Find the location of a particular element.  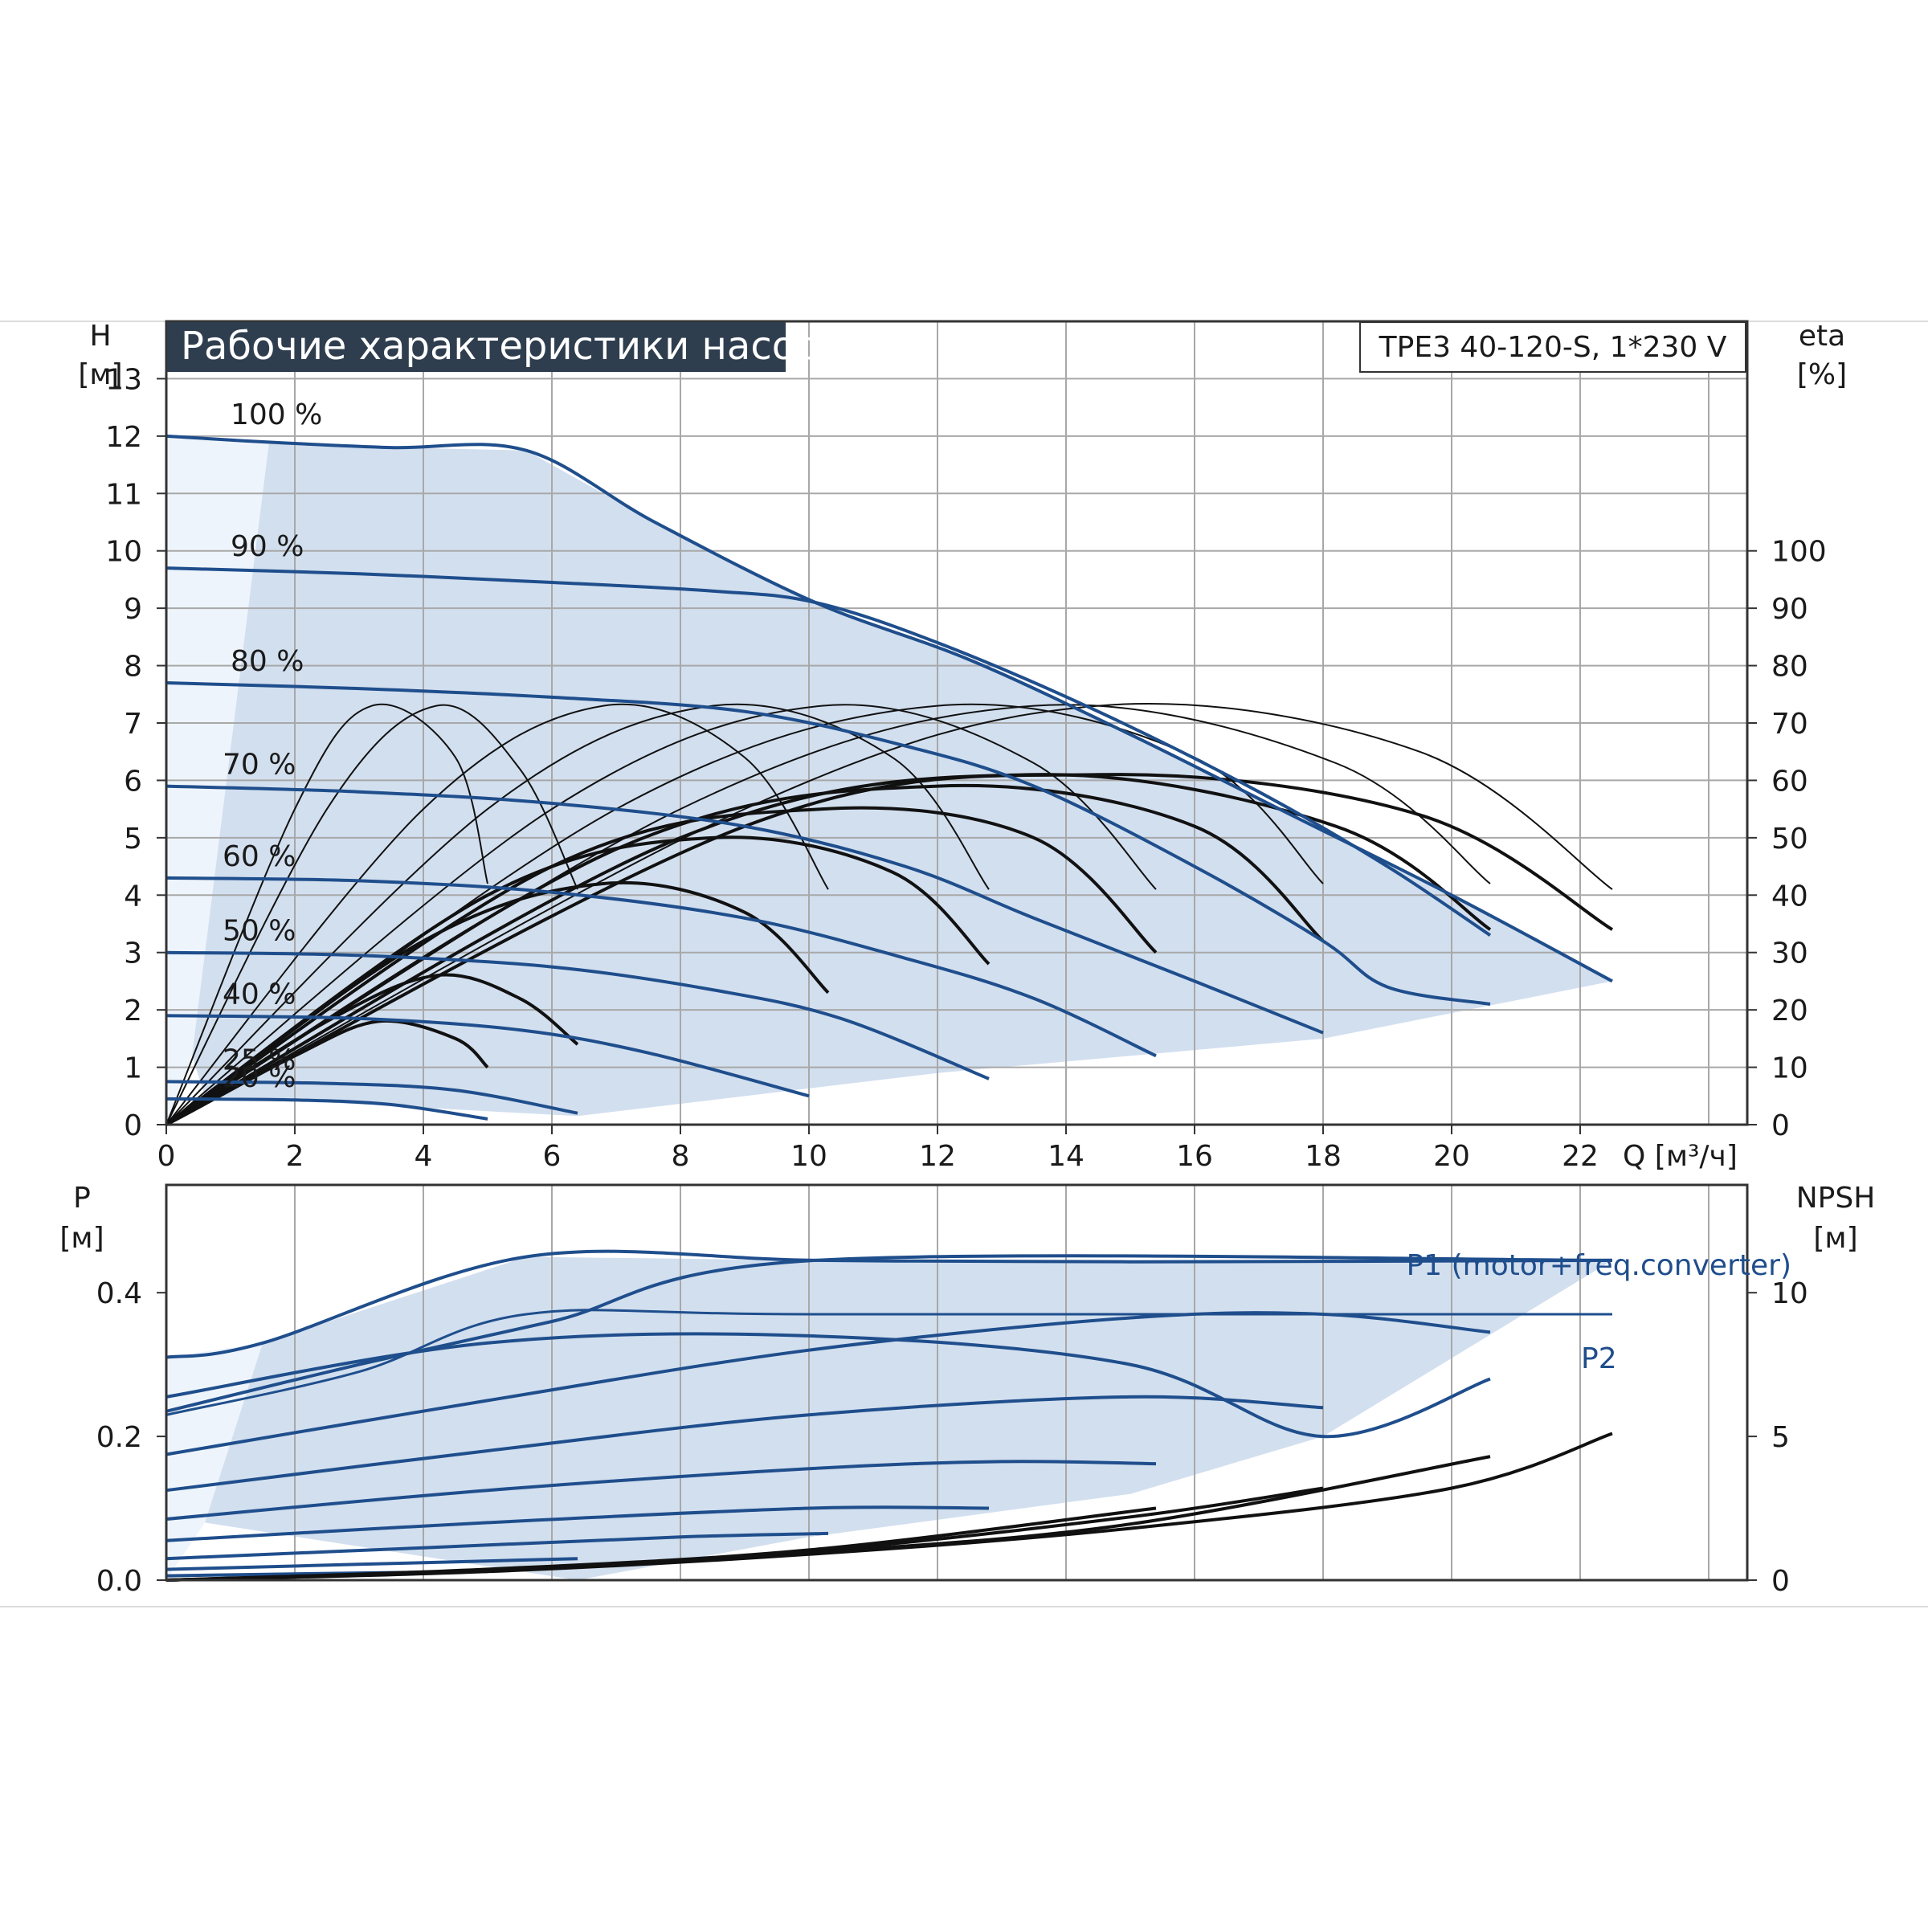

p2-curve-label: P2 is located at coordinates (1599, 1359).